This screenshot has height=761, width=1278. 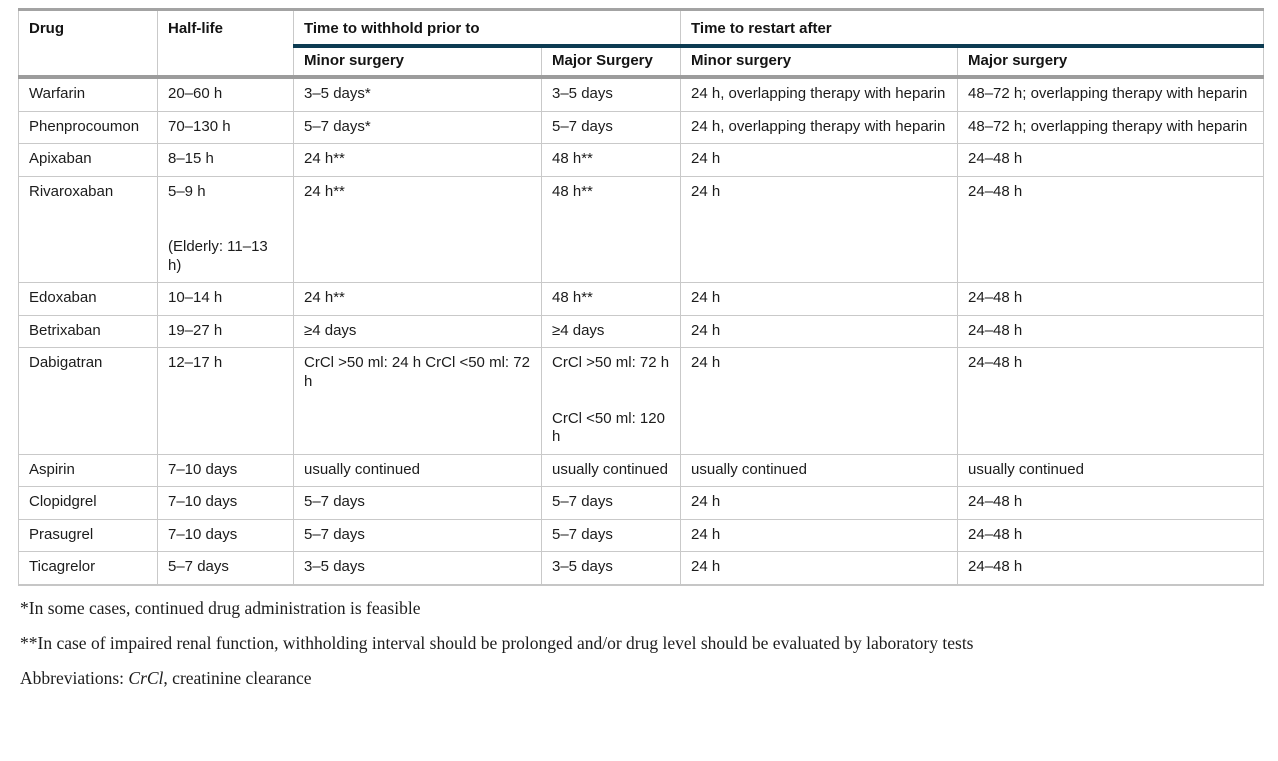 I want to click on cell-drug: Edoxaban, so click(x=88, y=299).